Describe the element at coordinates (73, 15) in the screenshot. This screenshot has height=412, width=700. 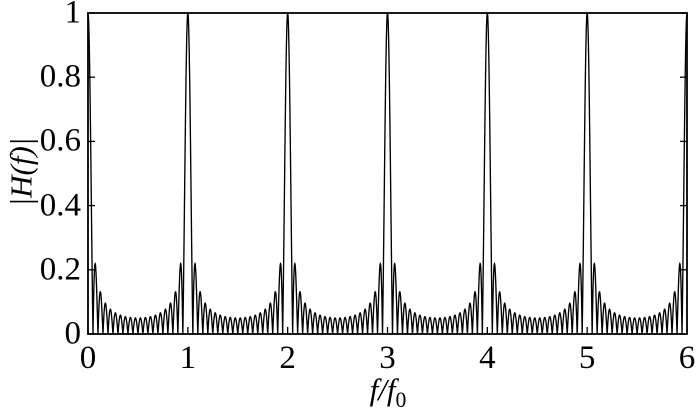
I see `y-tick-label: 1` at that location.